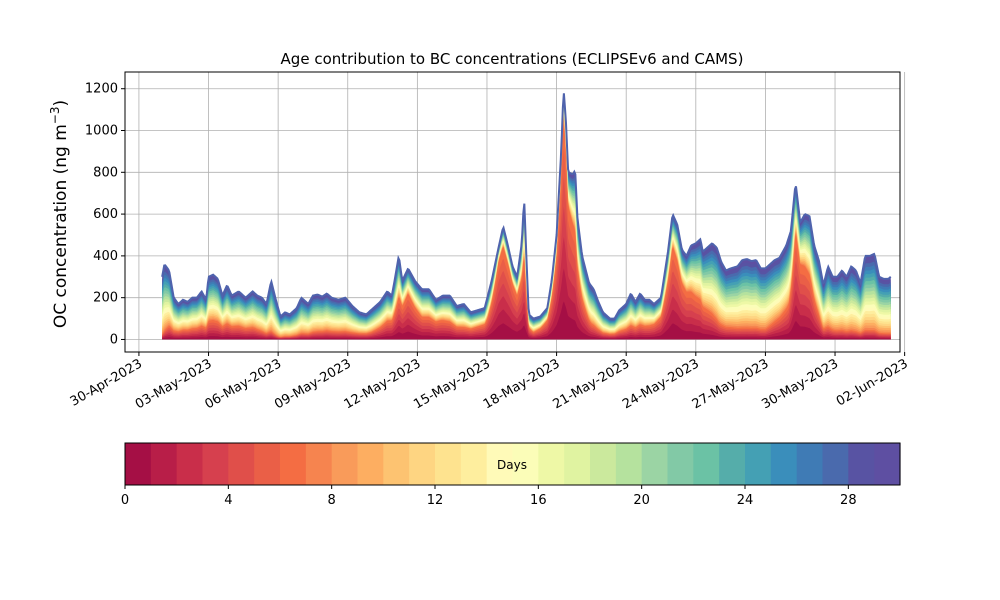  I want to click on x-tick-label: 15-May-2023, so click(452, 384).